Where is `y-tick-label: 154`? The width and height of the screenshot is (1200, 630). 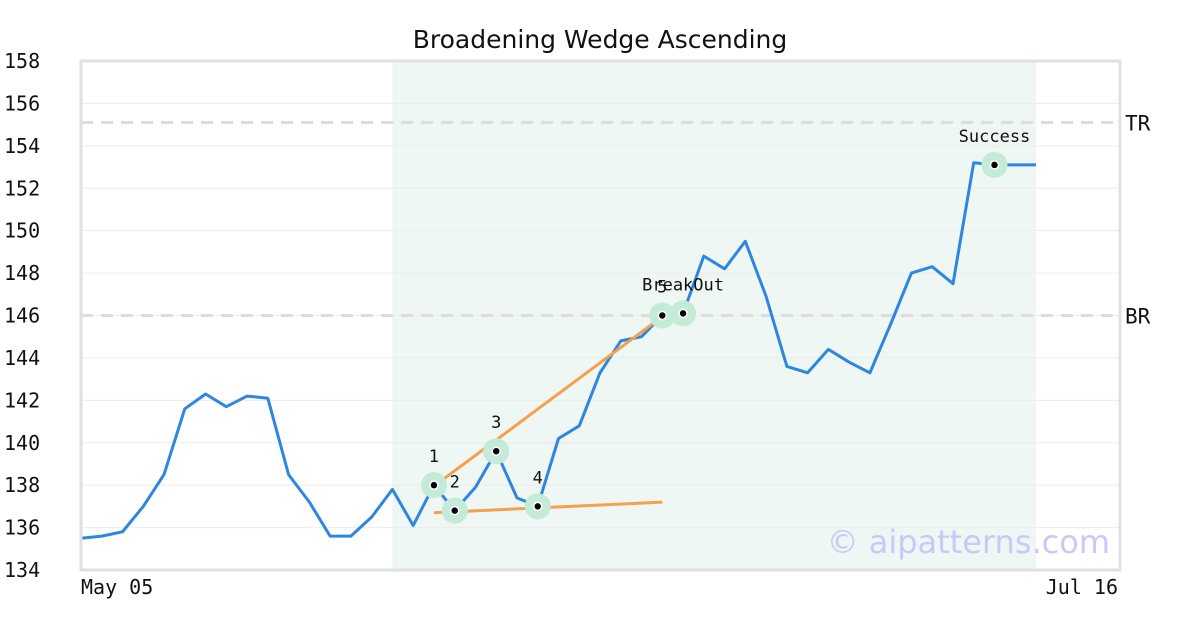
y-tick-label: 154 is located at coordinates (22, 146).